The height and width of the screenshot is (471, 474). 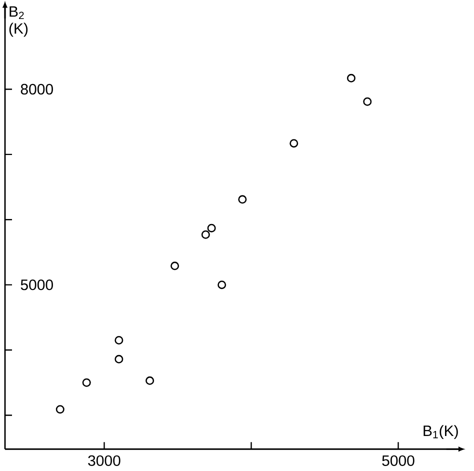 I want to click on x-axis-title: B$_{1}$(K), so click(x=441, y=432).